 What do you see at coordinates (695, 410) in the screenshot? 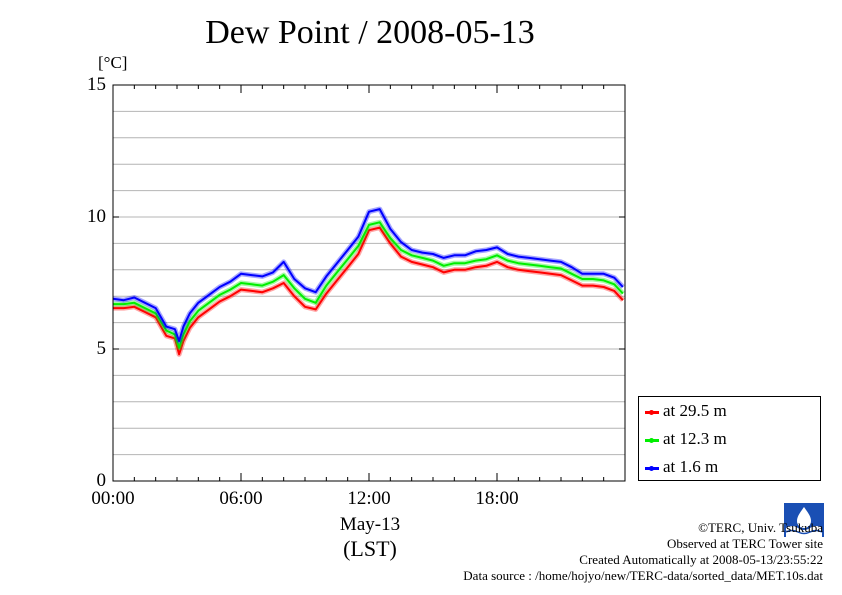
I see `legend-label-29-5m: at 29.5 m` at bounding box center [695, 410].